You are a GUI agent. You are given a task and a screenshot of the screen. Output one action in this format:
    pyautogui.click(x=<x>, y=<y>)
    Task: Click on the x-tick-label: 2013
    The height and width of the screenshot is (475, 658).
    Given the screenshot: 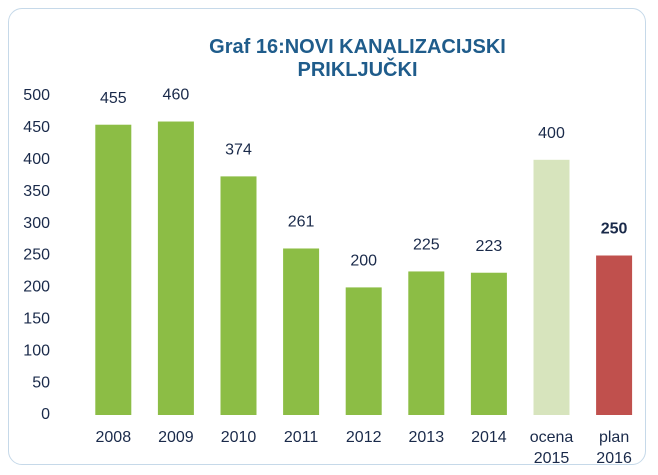 What is the action you would take?
    pyautogui.click(x=426, y=437)
    